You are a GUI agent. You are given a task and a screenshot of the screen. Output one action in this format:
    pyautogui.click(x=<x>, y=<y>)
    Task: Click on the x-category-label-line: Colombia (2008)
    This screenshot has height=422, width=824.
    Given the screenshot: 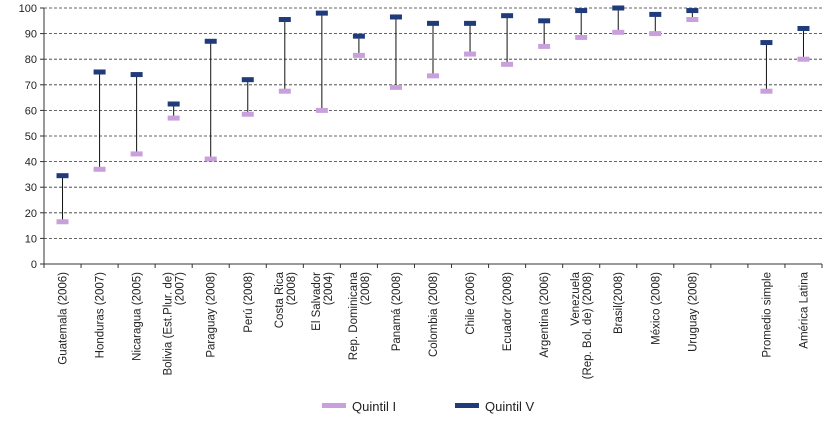 What is the action you would take?
    pyautogui.click(x=434, y=314)
    